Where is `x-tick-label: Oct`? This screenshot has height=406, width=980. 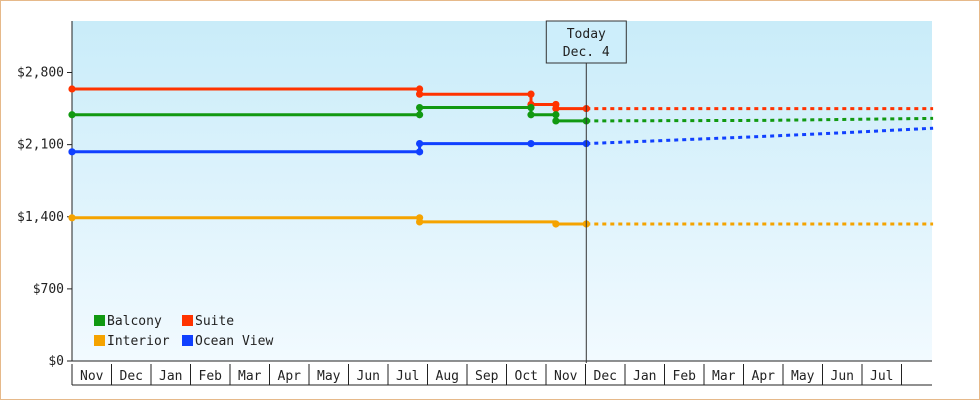
x-tick-label: Oct is located at coordinates (526, 376).